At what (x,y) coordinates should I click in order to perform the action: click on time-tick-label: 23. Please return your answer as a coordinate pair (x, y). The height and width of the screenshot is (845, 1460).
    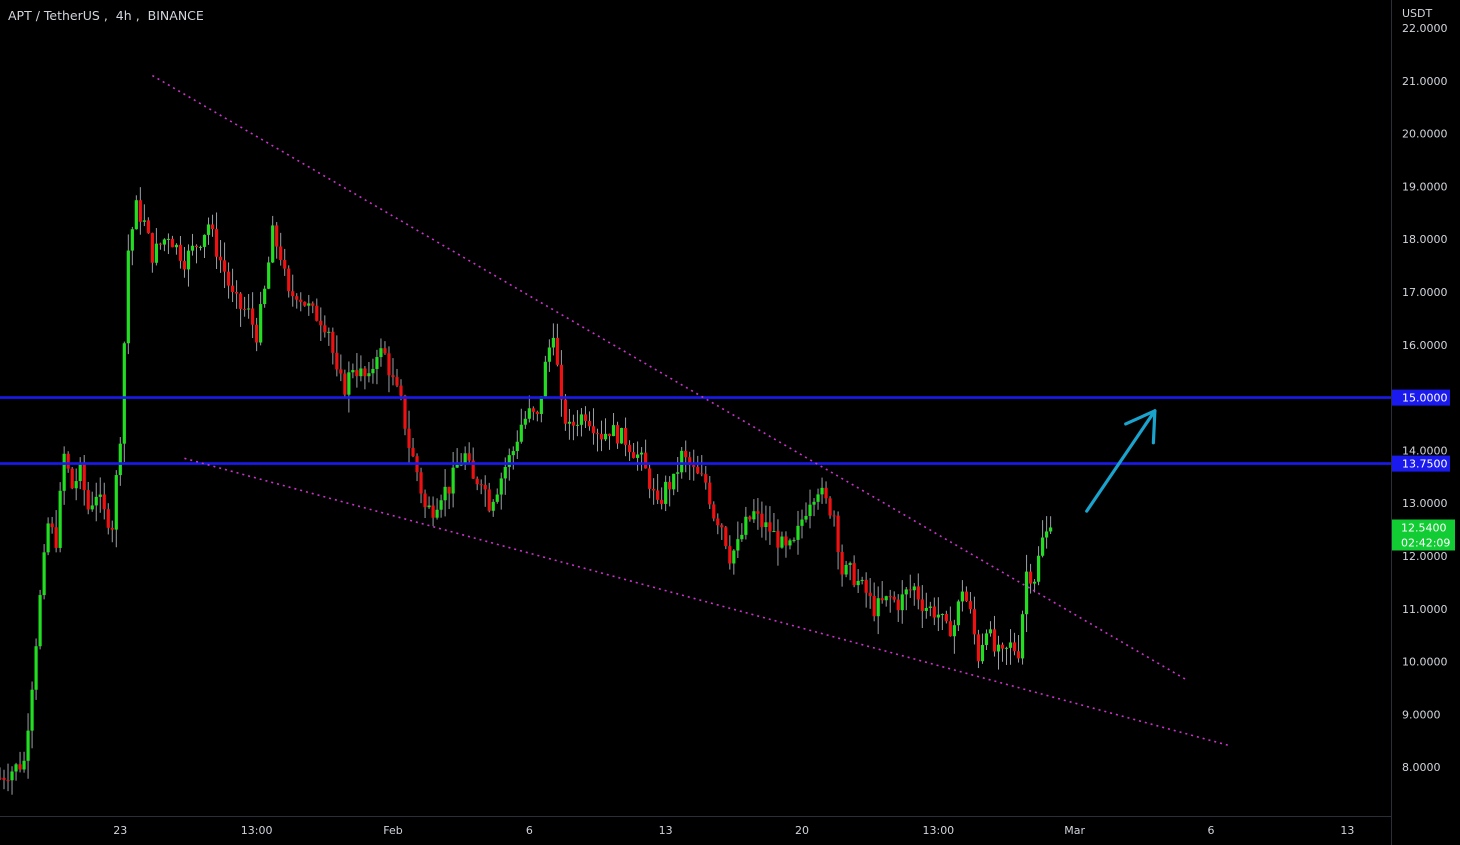
    Looking at the image, I should click on (120, 830).